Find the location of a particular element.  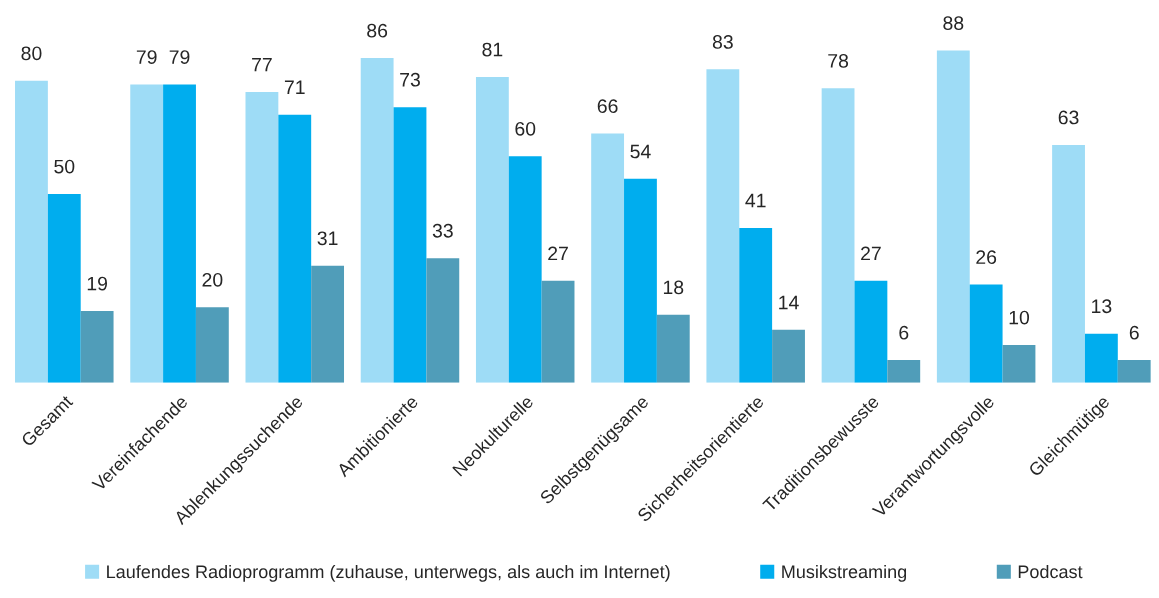

data-label: 77 is located at coordinates (262, 64).